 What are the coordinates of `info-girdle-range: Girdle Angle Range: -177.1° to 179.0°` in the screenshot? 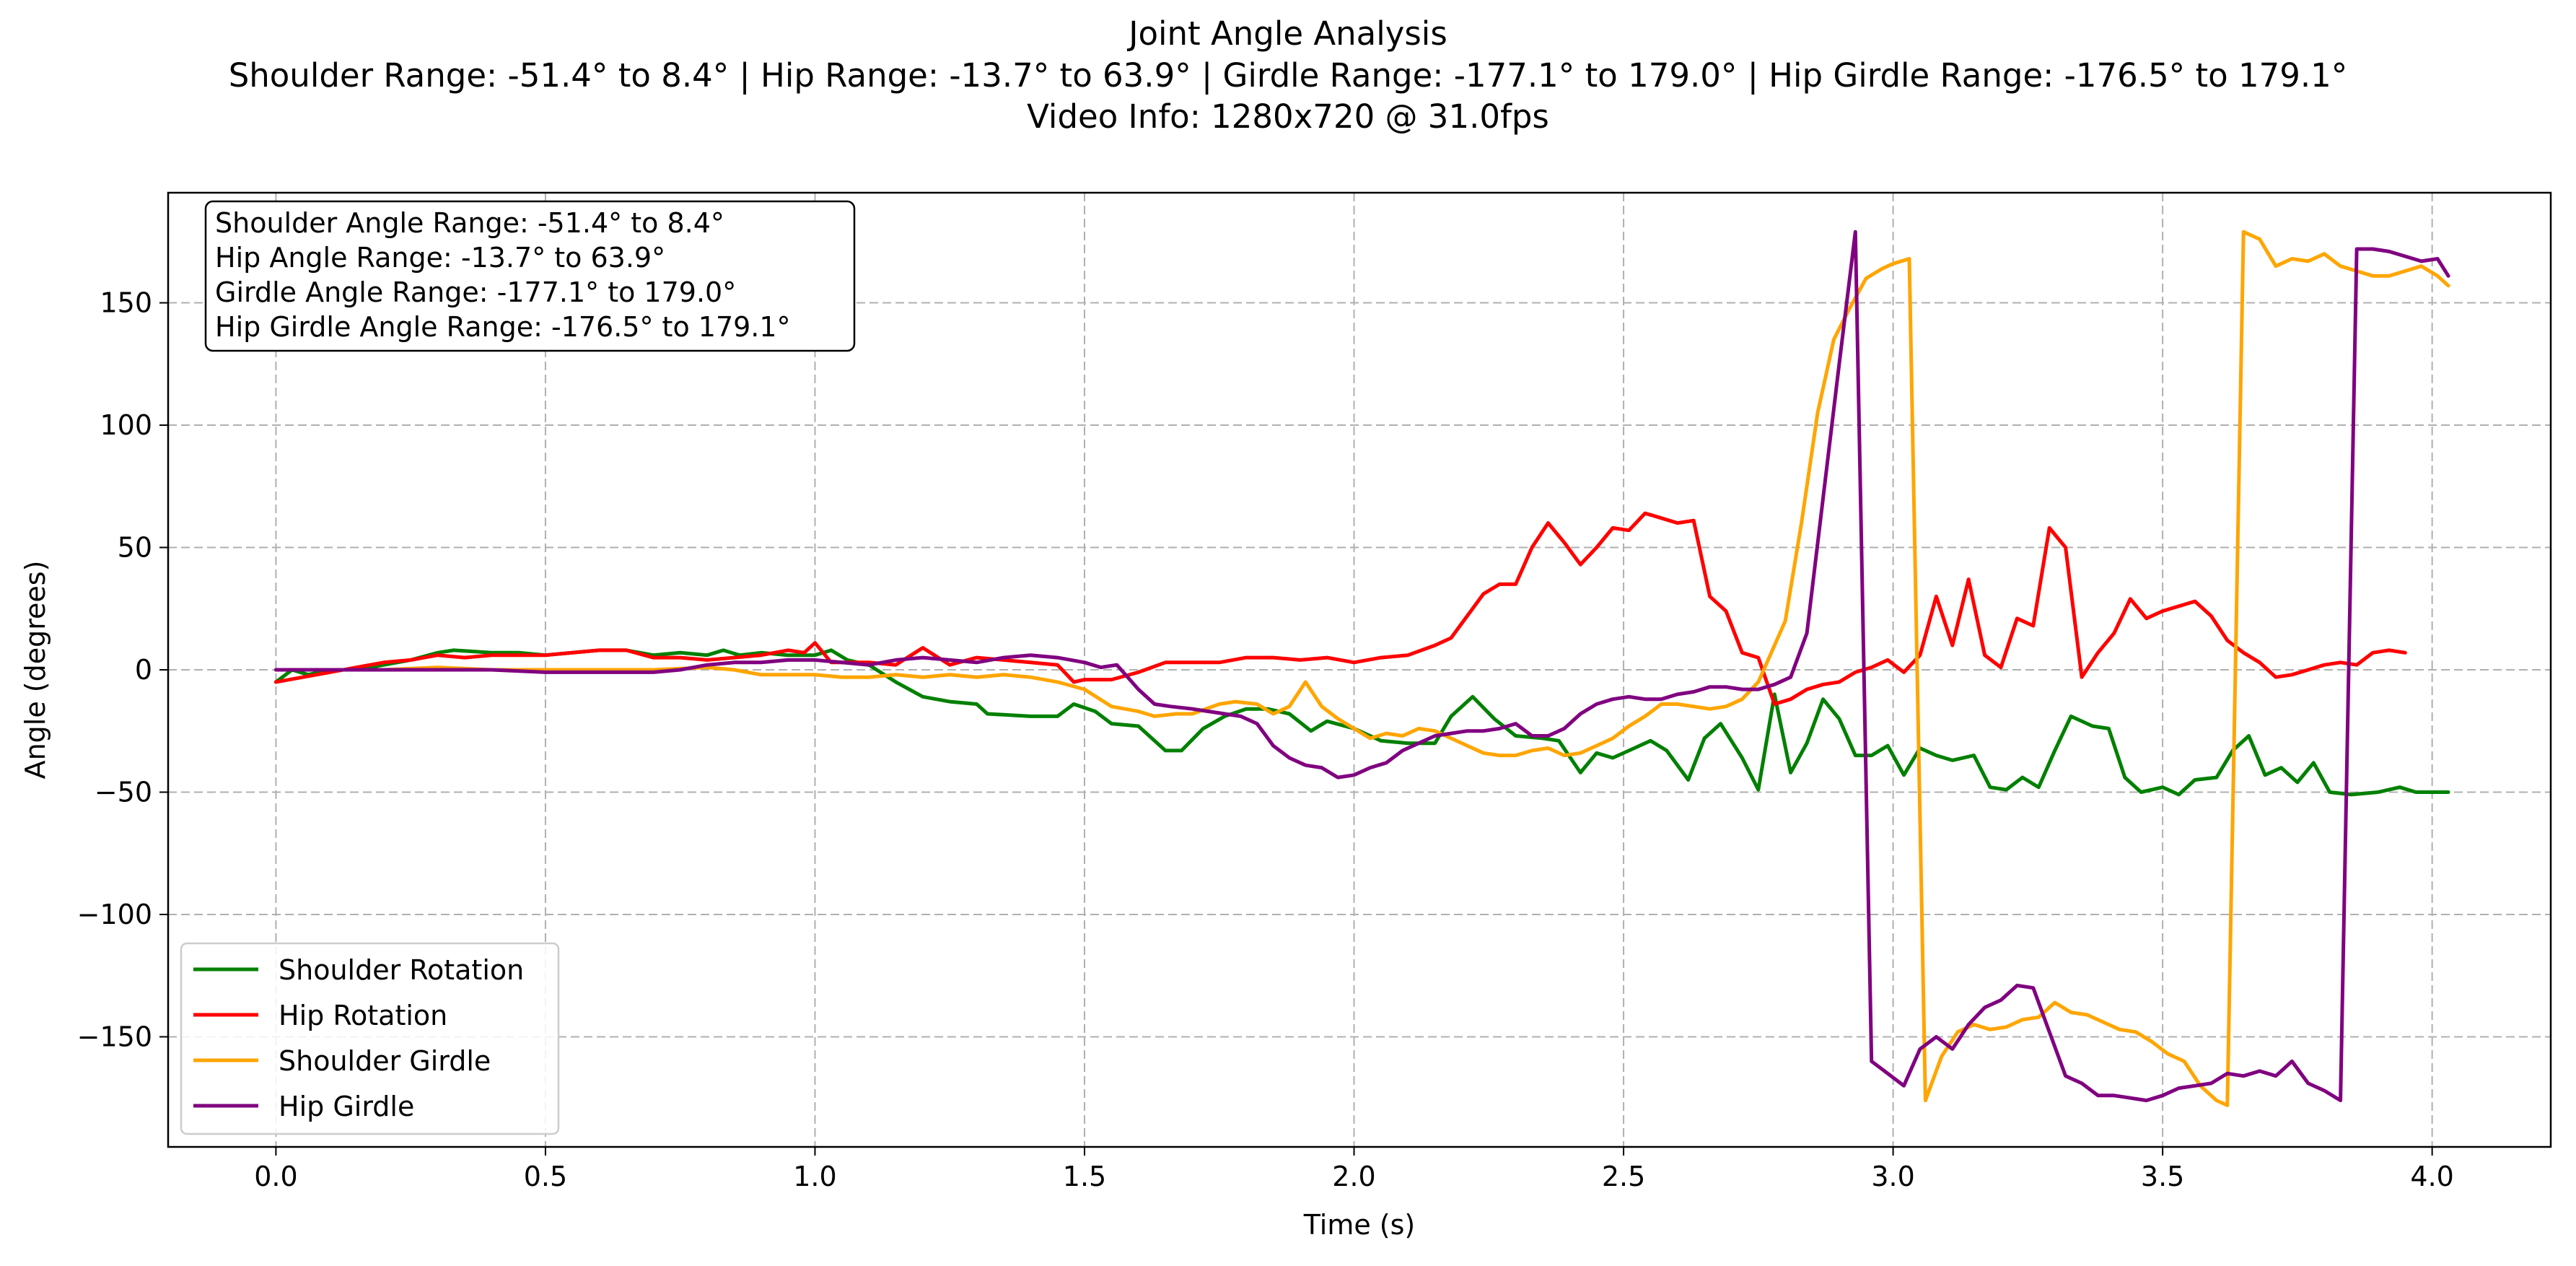 It's located at (476, 292).